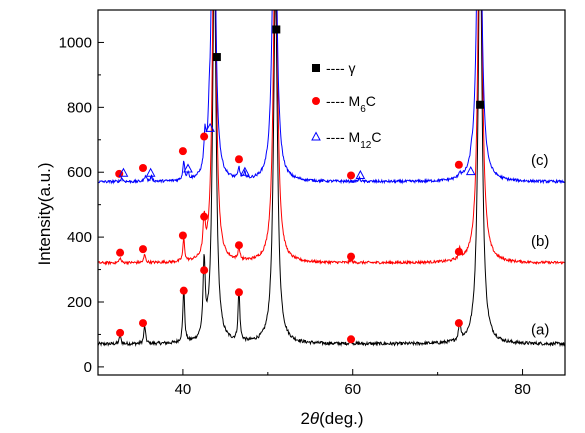  Describe the element at coordinates (341, 68) in the screenshot. I see `legend-label-0: ---- γ` at that location.